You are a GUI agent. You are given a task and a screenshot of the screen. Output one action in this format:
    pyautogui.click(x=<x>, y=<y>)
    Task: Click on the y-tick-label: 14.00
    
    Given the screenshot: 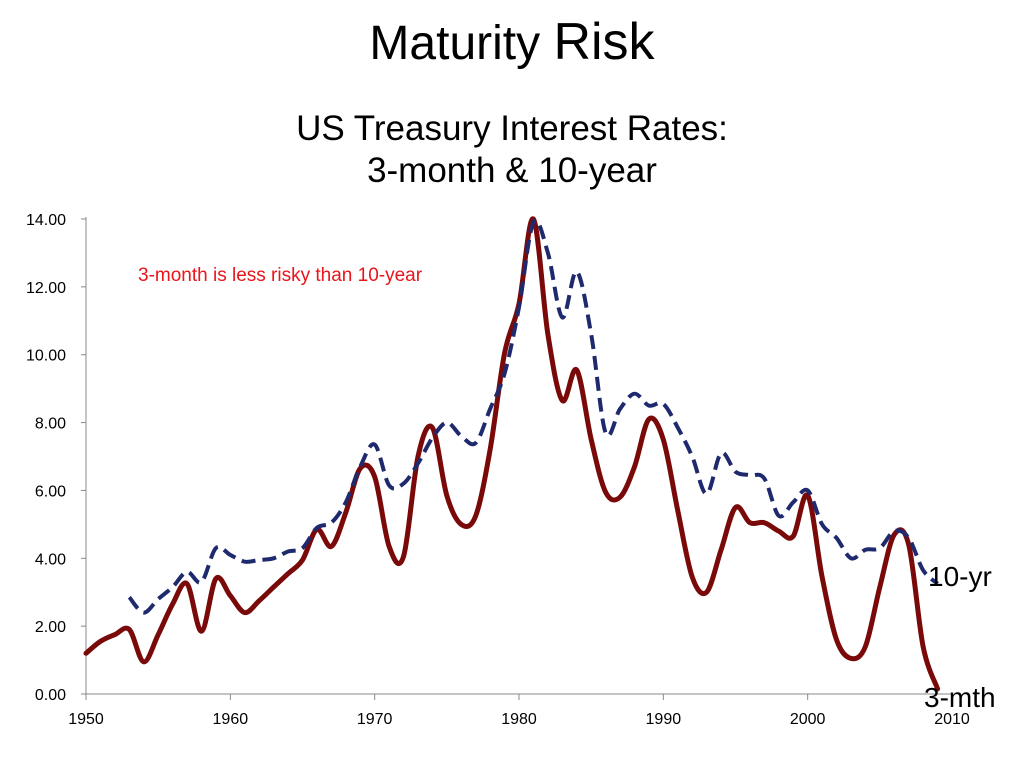 What is the action you would take?
    pyautogui.click(x=46, y=220)
    